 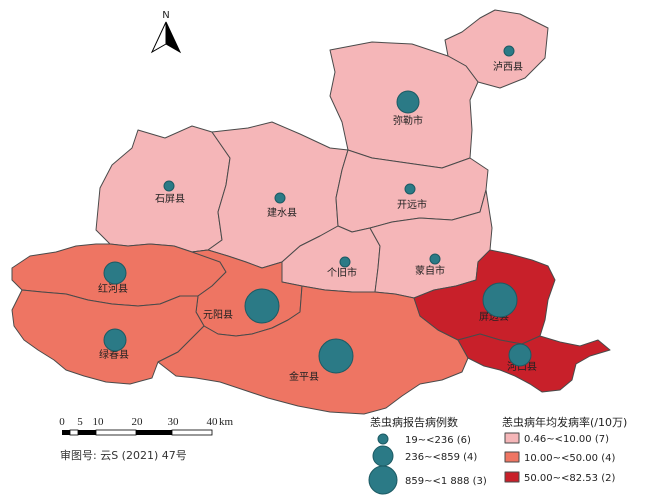 What do you see at coordinates (509, 51) in the screenshot?
I see `bubble-luxi` at bounding box center [509, 51].